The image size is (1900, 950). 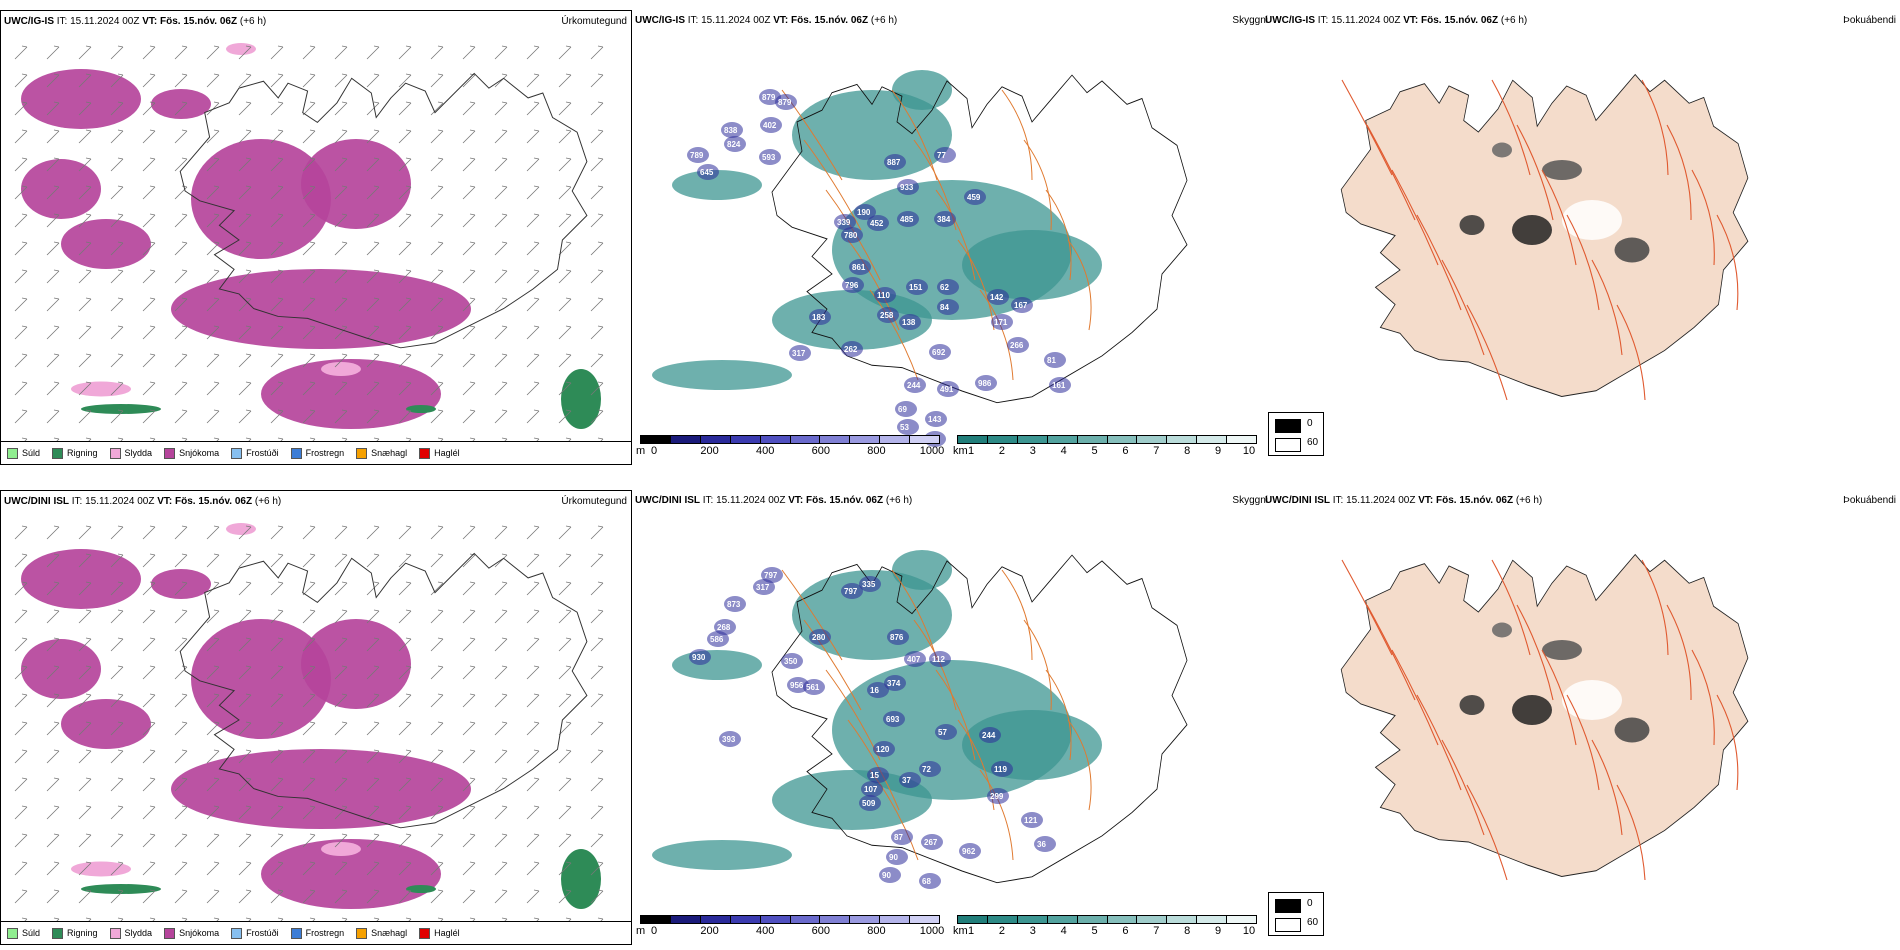 I want to click on ceiling-label: 873, so click(x=734, y=604).